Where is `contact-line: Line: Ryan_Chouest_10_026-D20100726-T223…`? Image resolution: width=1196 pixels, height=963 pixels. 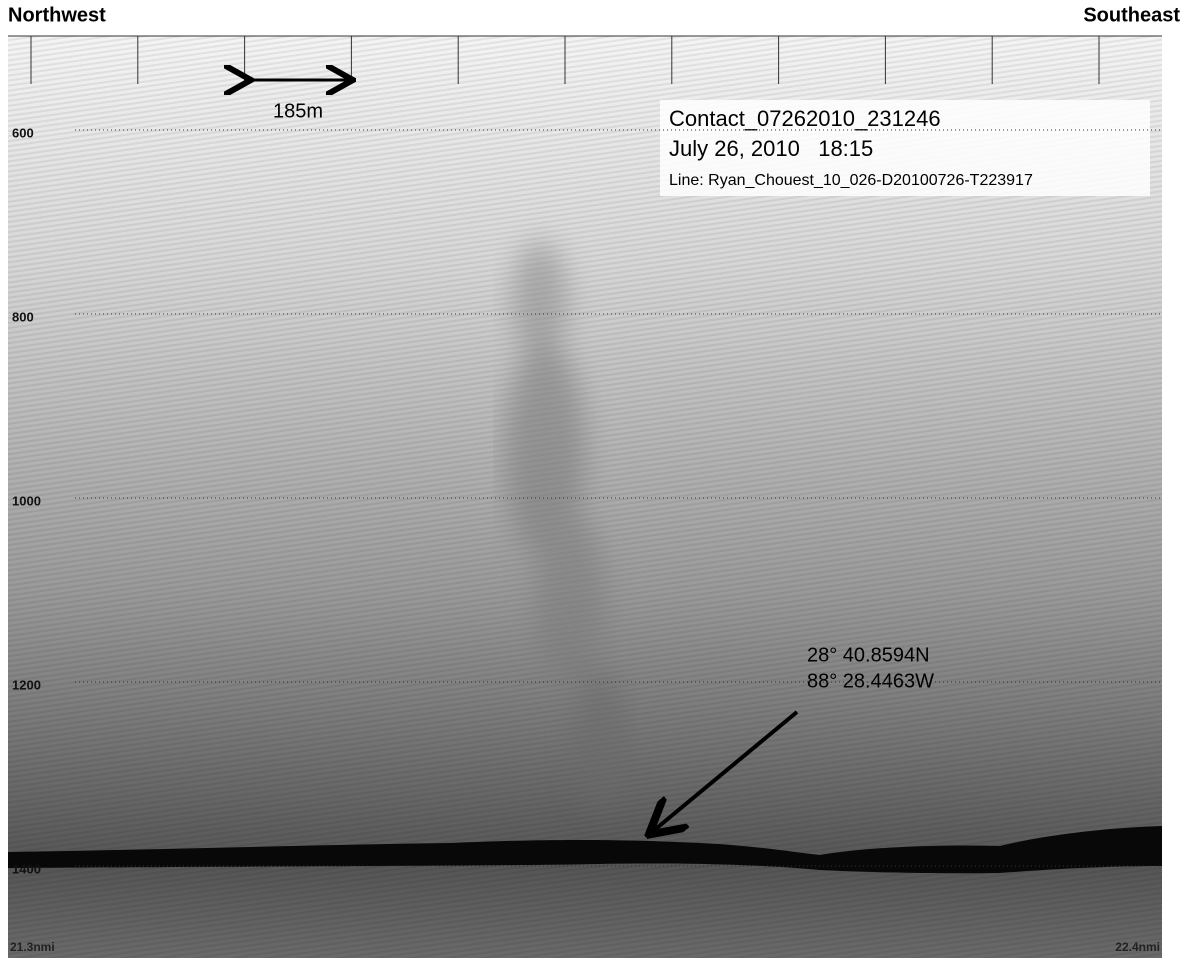
contact-line: Line: Ryan_Chouest_10_026-D20100726-T223… is located at coordinates (851, 180).